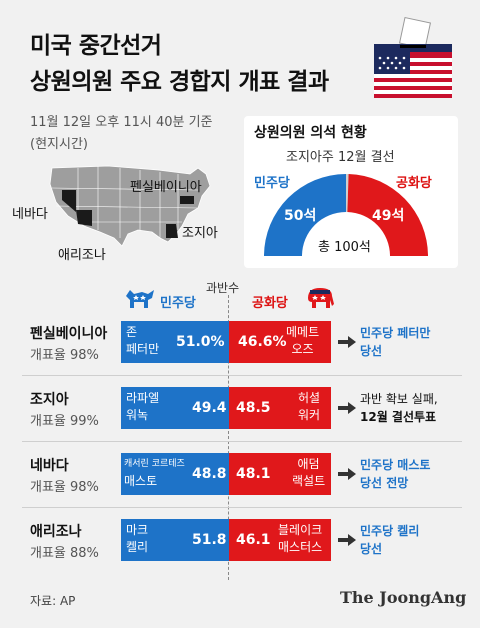 The height and width of the screenshot is (628, 480). I want to click on dem-seats-count: 50석, so click(300, 216).